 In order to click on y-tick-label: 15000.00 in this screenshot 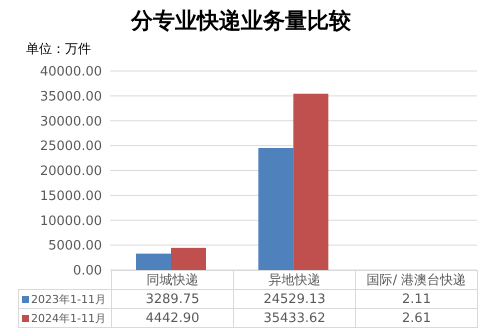, I will do `click(71, 196)`.